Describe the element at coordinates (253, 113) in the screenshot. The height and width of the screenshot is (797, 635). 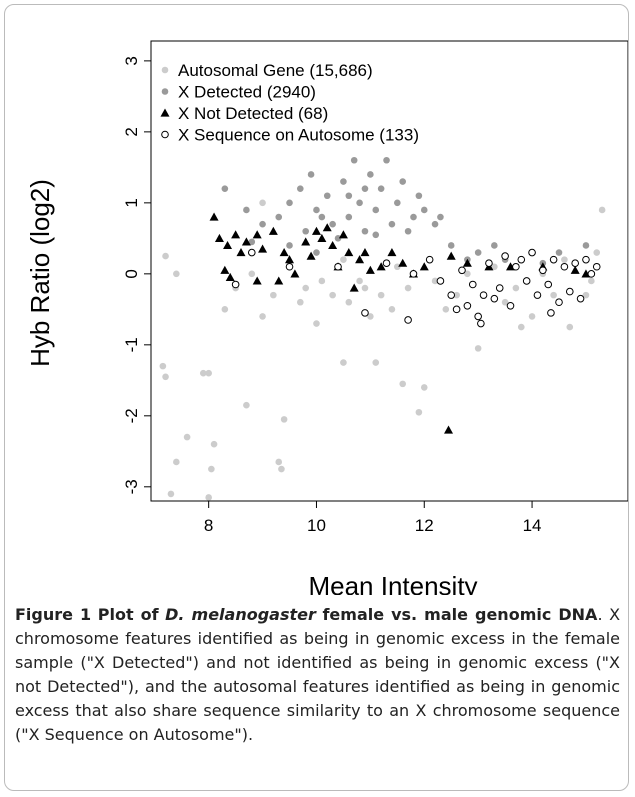
I see `legend-label: X Not Detected (68)` at that location.